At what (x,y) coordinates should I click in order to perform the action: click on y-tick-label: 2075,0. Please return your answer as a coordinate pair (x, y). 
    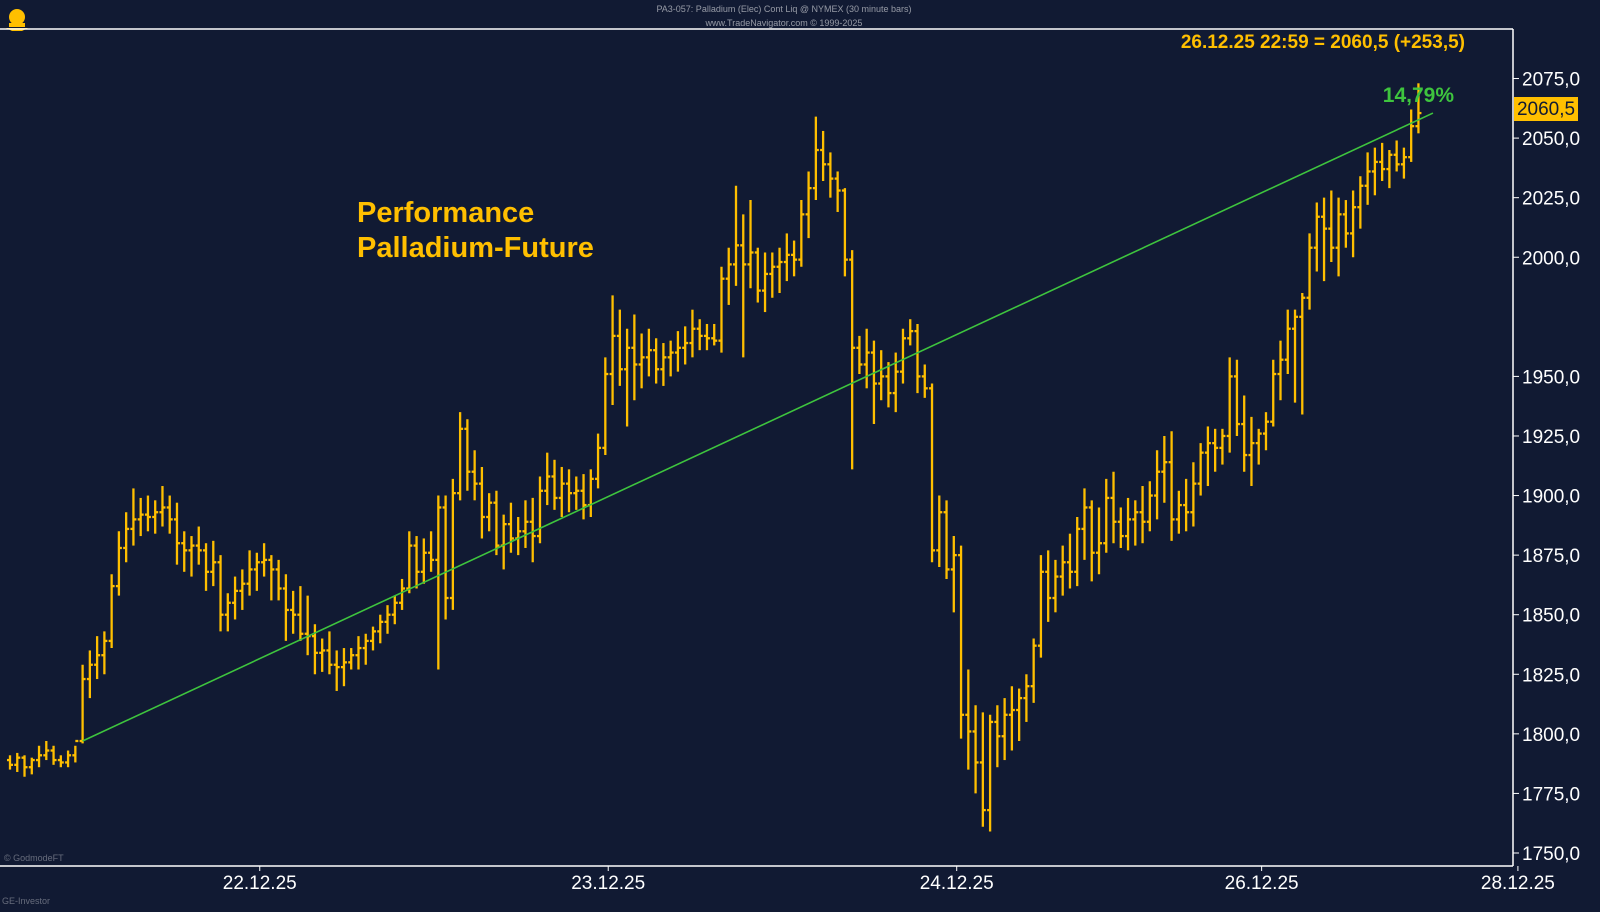
    Looking at the image, I should click on (1551, 80).